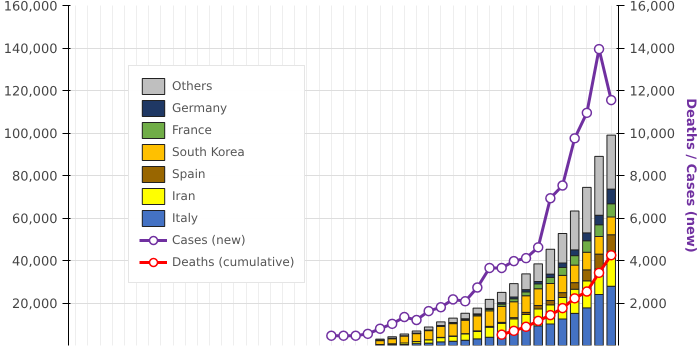  I want to click on y-tick-label: 20,000, so click(35, 304).